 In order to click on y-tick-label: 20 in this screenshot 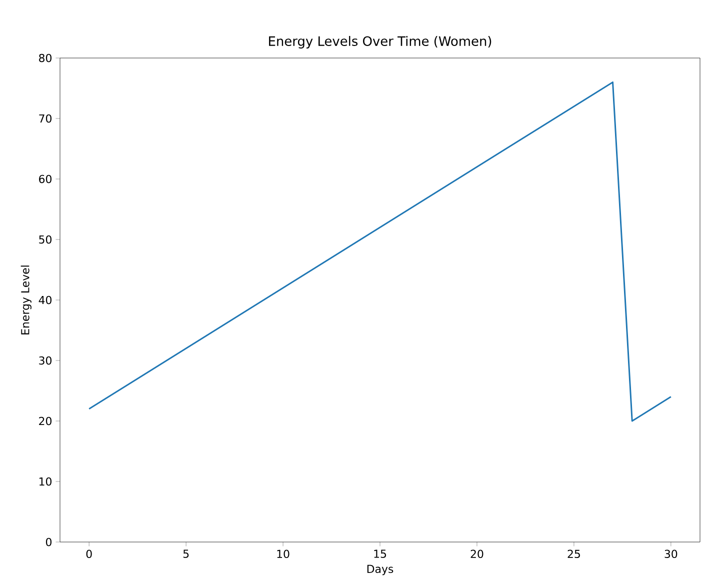, I will do `click(45, 421)`.